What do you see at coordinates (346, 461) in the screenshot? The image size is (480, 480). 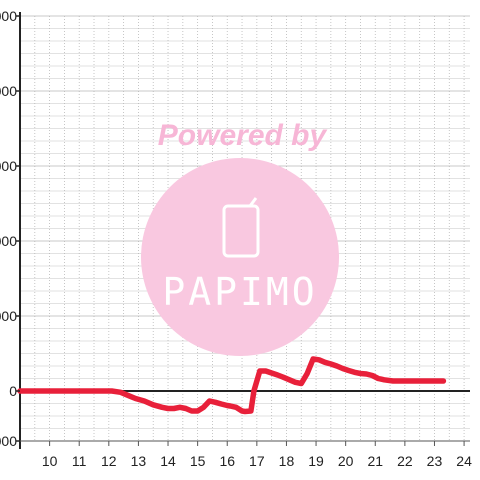 I see `x-tick-label: 20` at bounding box center [346, 461].